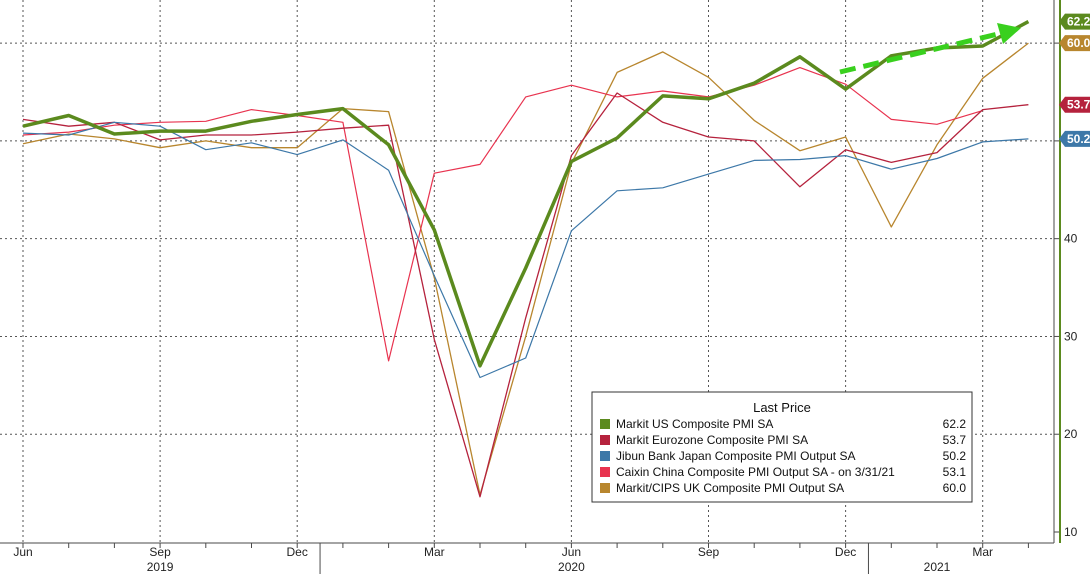 This screenshot has width=1090, height=574. Describe the element at coordinates (434, 552) in the screenshot. I see `x-month-label-9: Mar` at that location.